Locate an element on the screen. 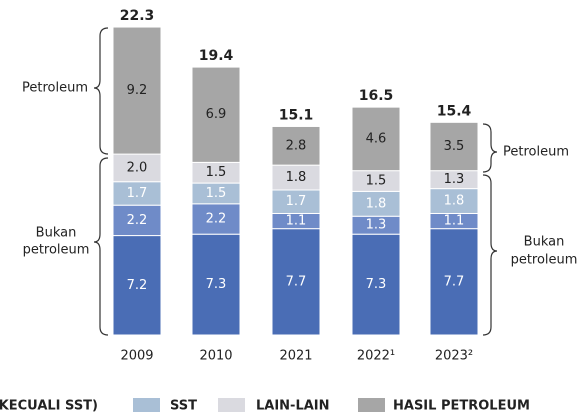  total-label: 15.1 is located at coordinates (296, 115).